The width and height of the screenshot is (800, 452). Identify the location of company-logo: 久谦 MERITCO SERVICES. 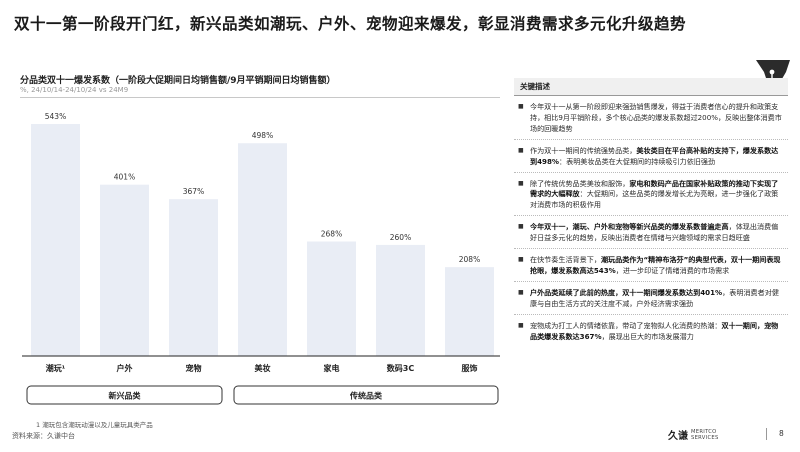
(693, 435).